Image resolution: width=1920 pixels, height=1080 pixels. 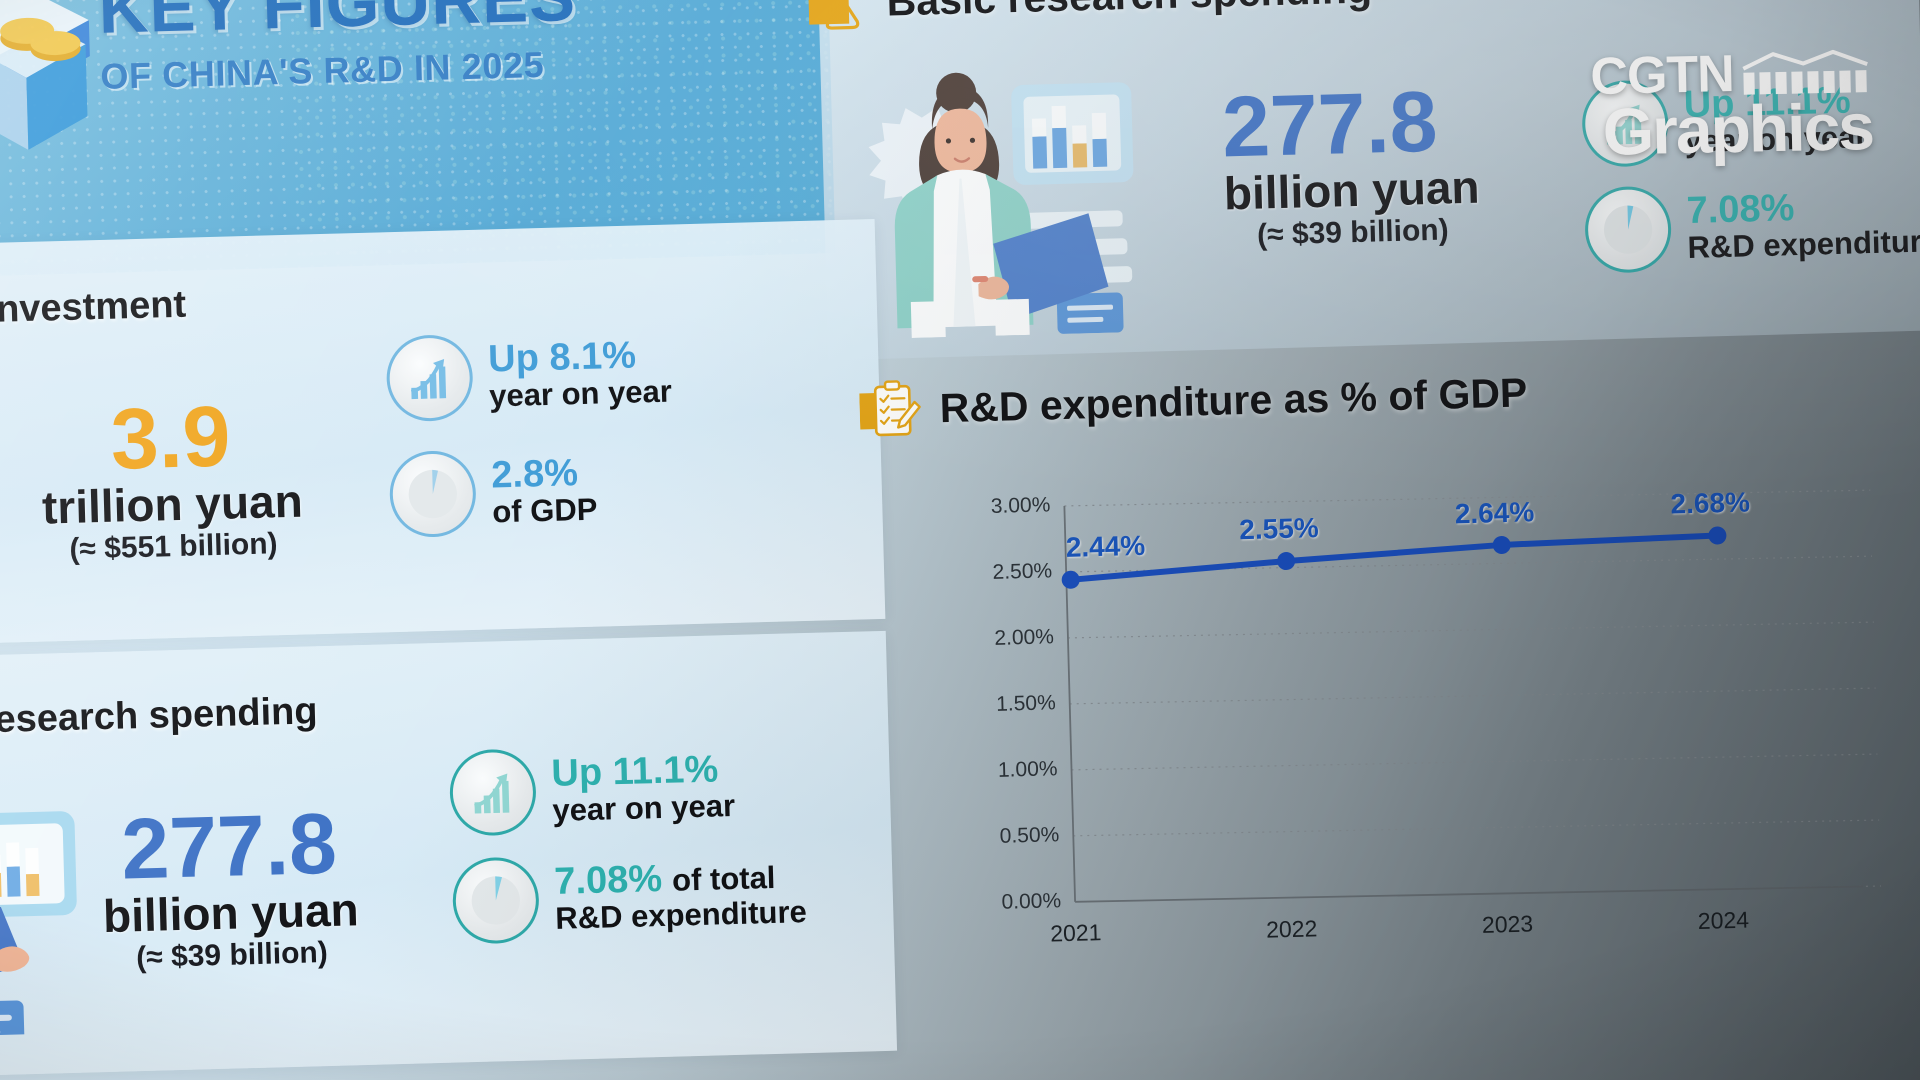 What do you see at coordinates (1027, 769) in the screenshot?
I see `chart-y-tick: 1.00%` at bounding box center [1027, 769].